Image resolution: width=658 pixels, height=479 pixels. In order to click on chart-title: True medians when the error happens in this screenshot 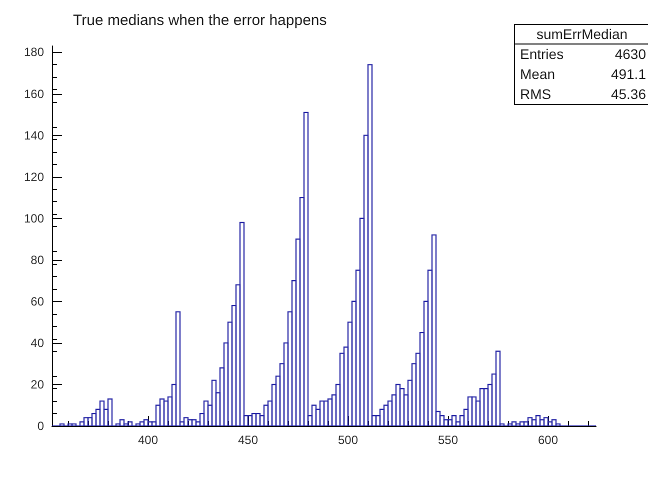, I will do `click(200, 20)`.